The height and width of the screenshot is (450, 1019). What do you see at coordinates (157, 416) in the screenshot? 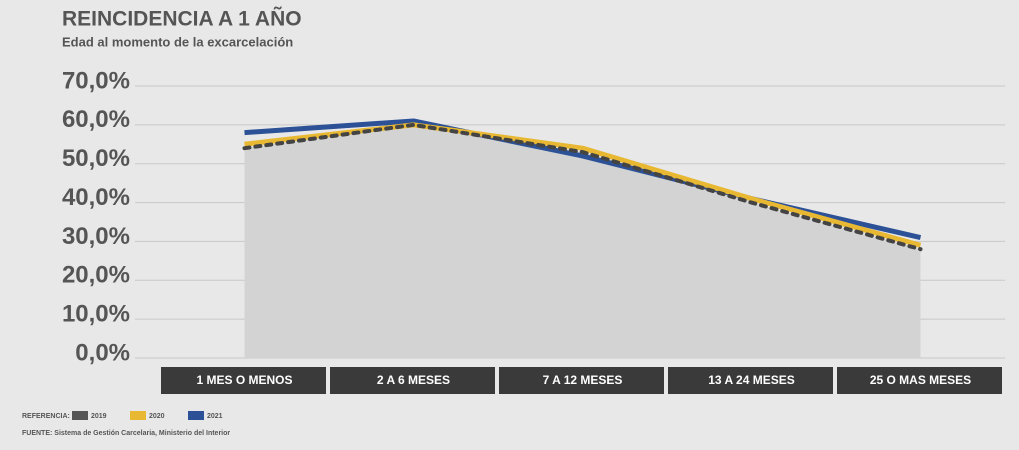
I see `legend-label: 2020` at bounding box center [157, 416].